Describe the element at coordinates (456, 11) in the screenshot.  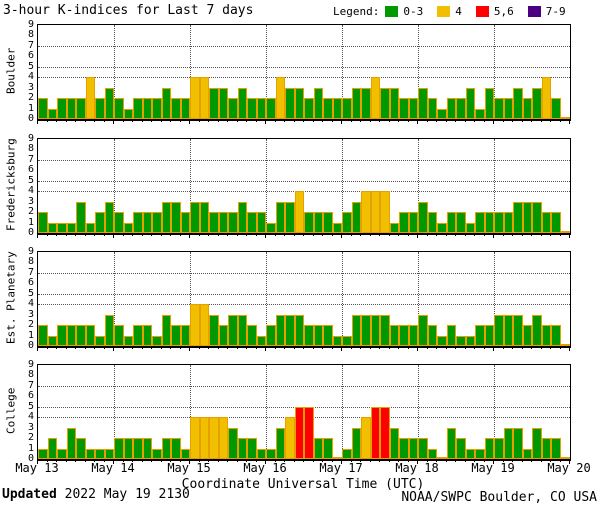
I see `legend: Legend: 0-3 4 5,6 7-9` at that location.